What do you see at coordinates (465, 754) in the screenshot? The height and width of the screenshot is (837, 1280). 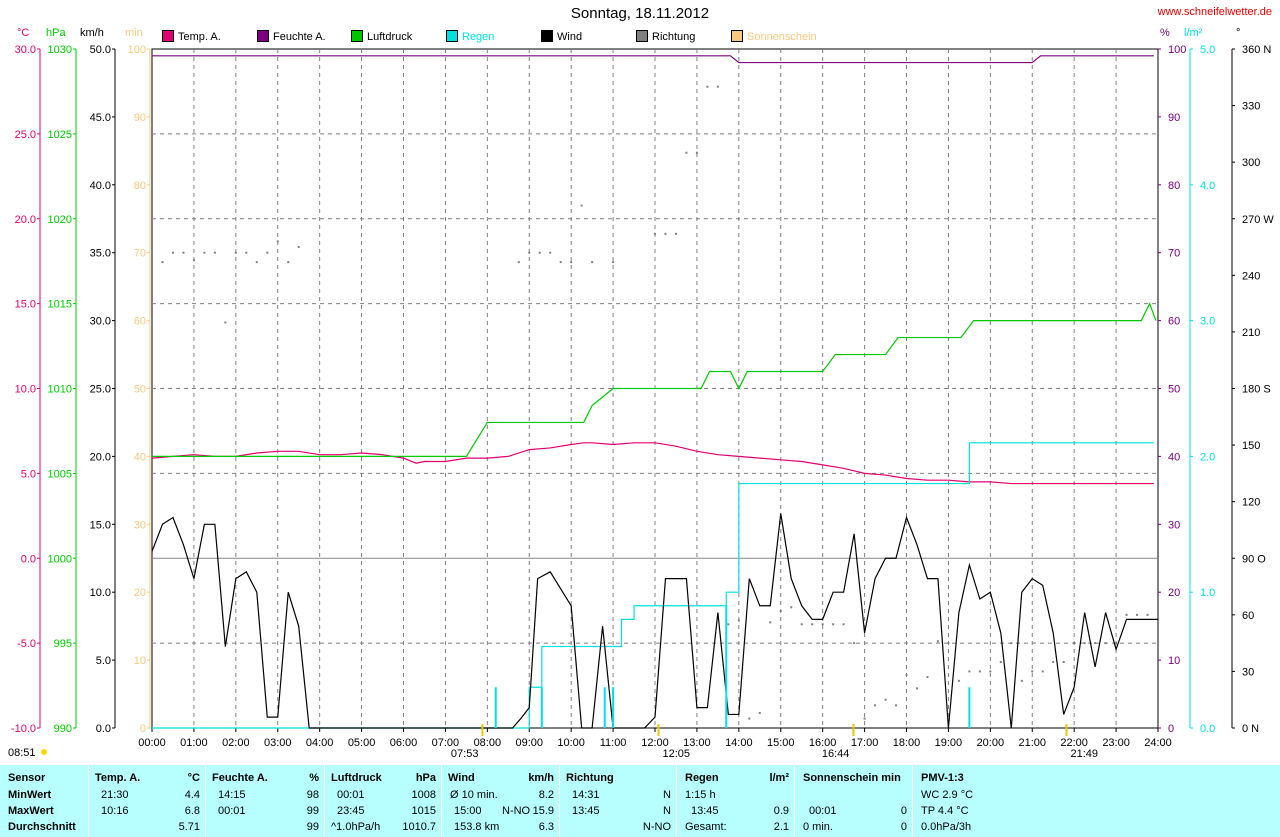 I see `sunrise-label: 07:53` at bounding box center [465, 754].